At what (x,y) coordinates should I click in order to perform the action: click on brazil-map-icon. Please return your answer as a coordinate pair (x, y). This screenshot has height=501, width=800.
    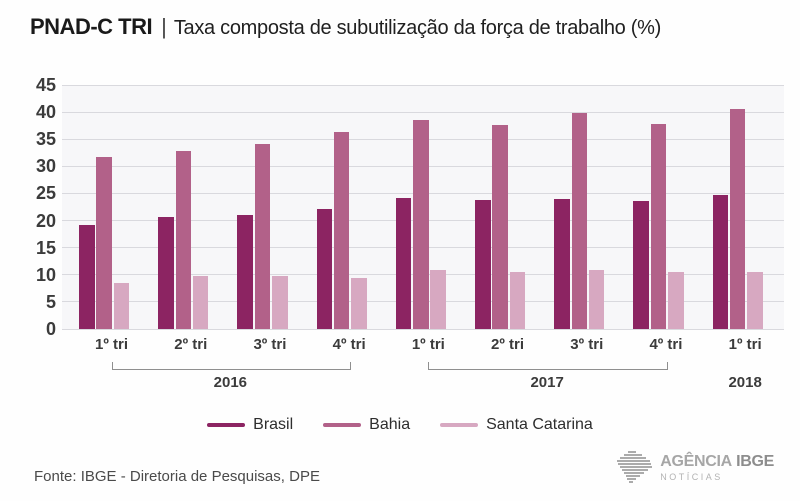
    Looking at the image, I should click on (635, 467).